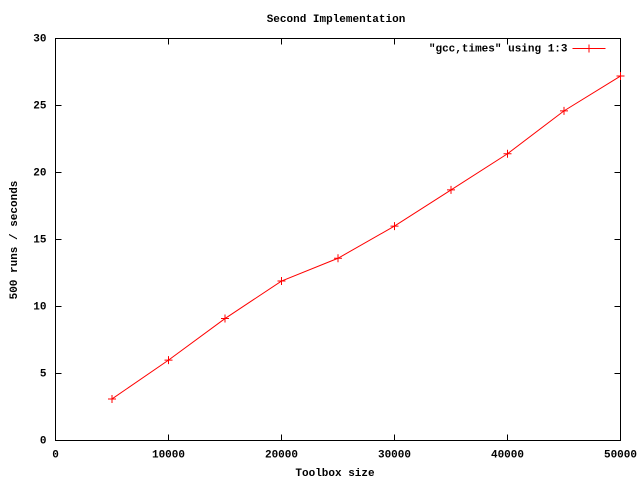 The height and width of the screenshot is (480, 640). Describe the element at coordinates (43, 441) in the screenshot. I see `y-tick-label: 0` at that location.